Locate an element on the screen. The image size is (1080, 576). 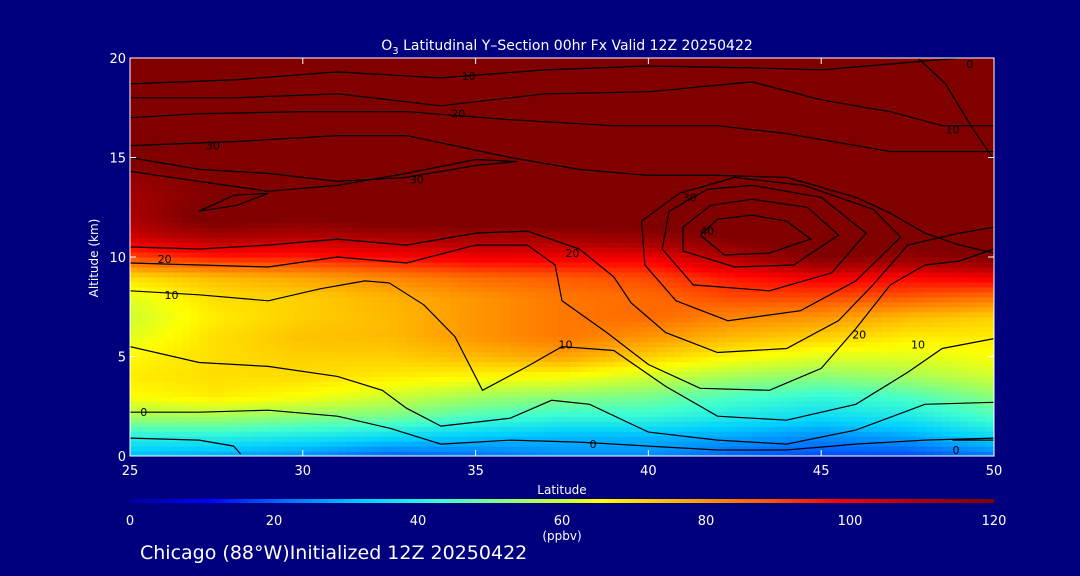
chart-title-main: O is located at coordinates (386, 46).